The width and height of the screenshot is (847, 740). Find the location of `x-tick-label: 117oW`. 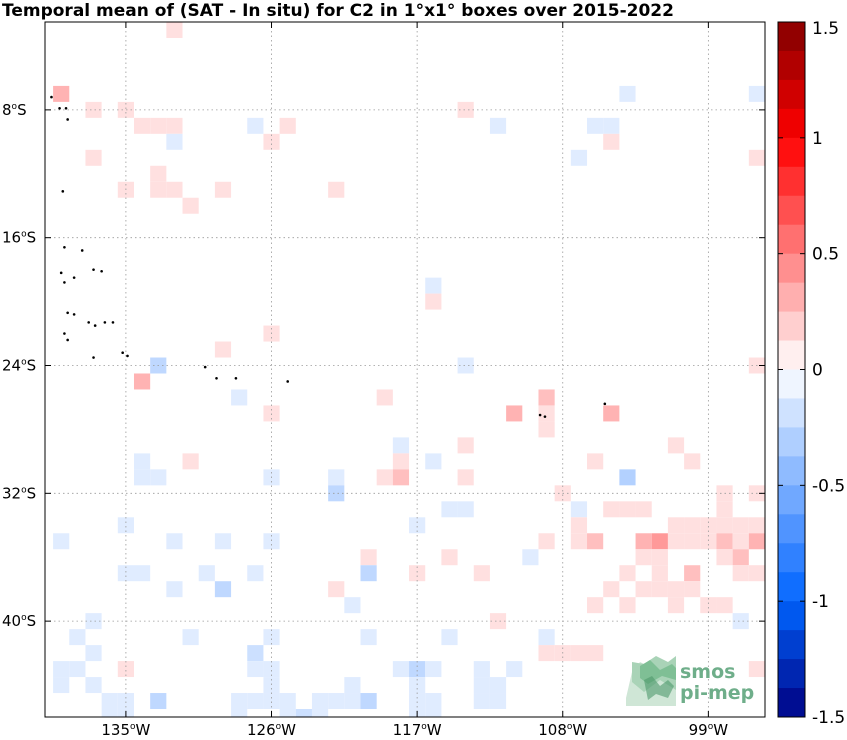

x-tick-label: 117oW is located at coordinates (417, 730).